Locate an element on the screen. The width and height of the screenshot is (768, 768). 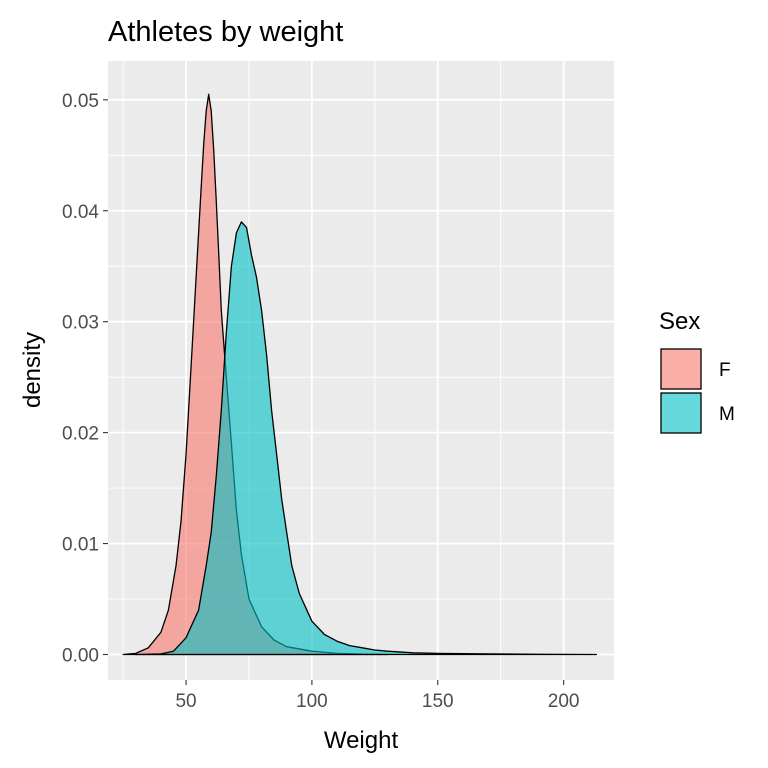
y-tick-label: 0.05 is located at coordinates (80, 101).